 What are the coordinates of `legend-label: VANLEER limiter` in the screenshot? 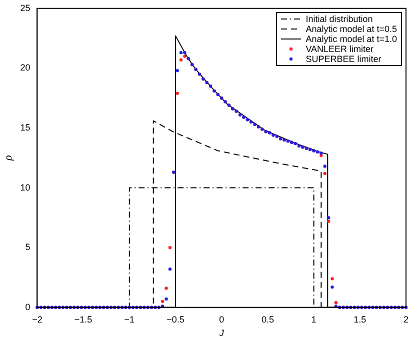 It's located at (340, 49).